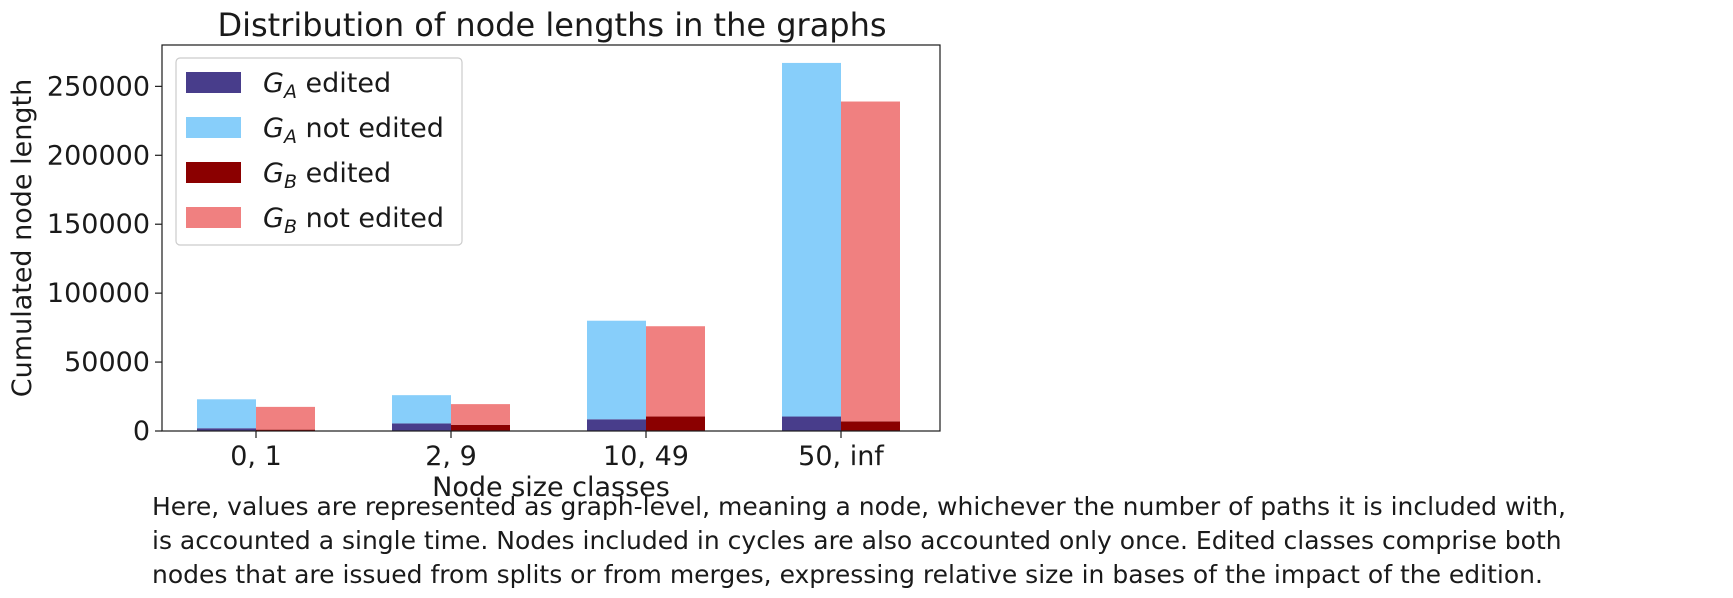 Image resolution: width=1733 pixels, height=598 pixels. Describe the element at coordinates (353, 130) in the screenshot. I see `legend-label-1: GA not edited` at that location.